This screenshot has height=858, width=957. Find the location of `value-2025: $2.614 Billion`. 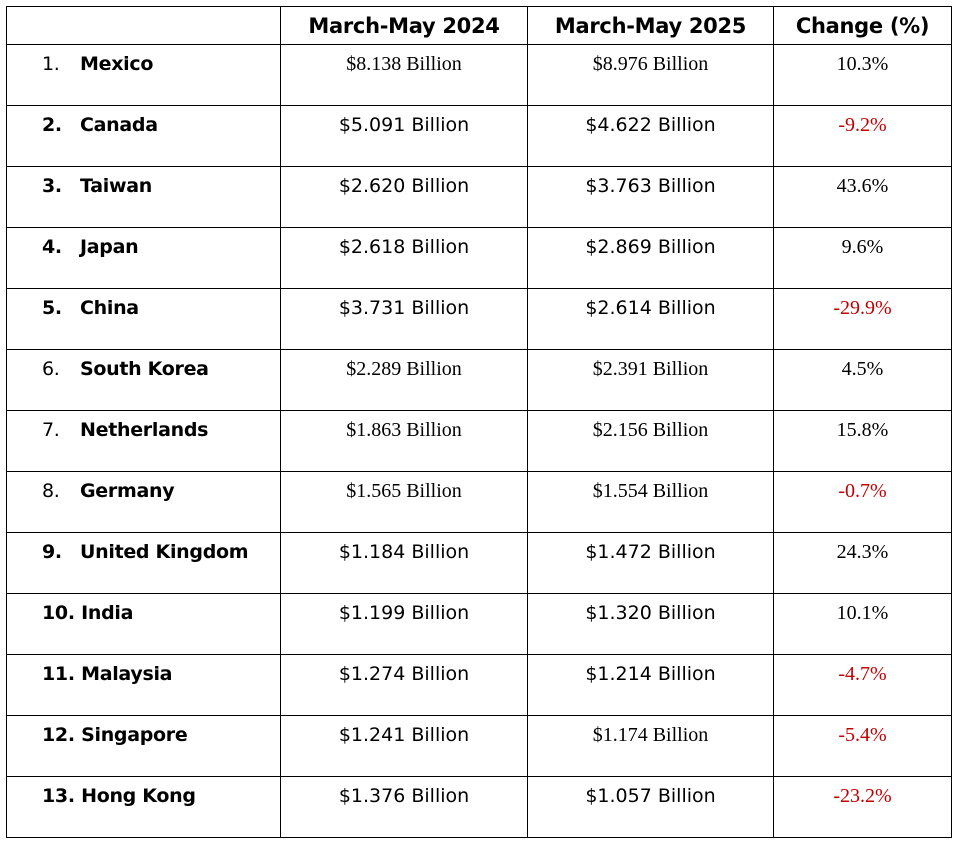

value-2025: $2.614 Billion is located at coordinates (650, 319).